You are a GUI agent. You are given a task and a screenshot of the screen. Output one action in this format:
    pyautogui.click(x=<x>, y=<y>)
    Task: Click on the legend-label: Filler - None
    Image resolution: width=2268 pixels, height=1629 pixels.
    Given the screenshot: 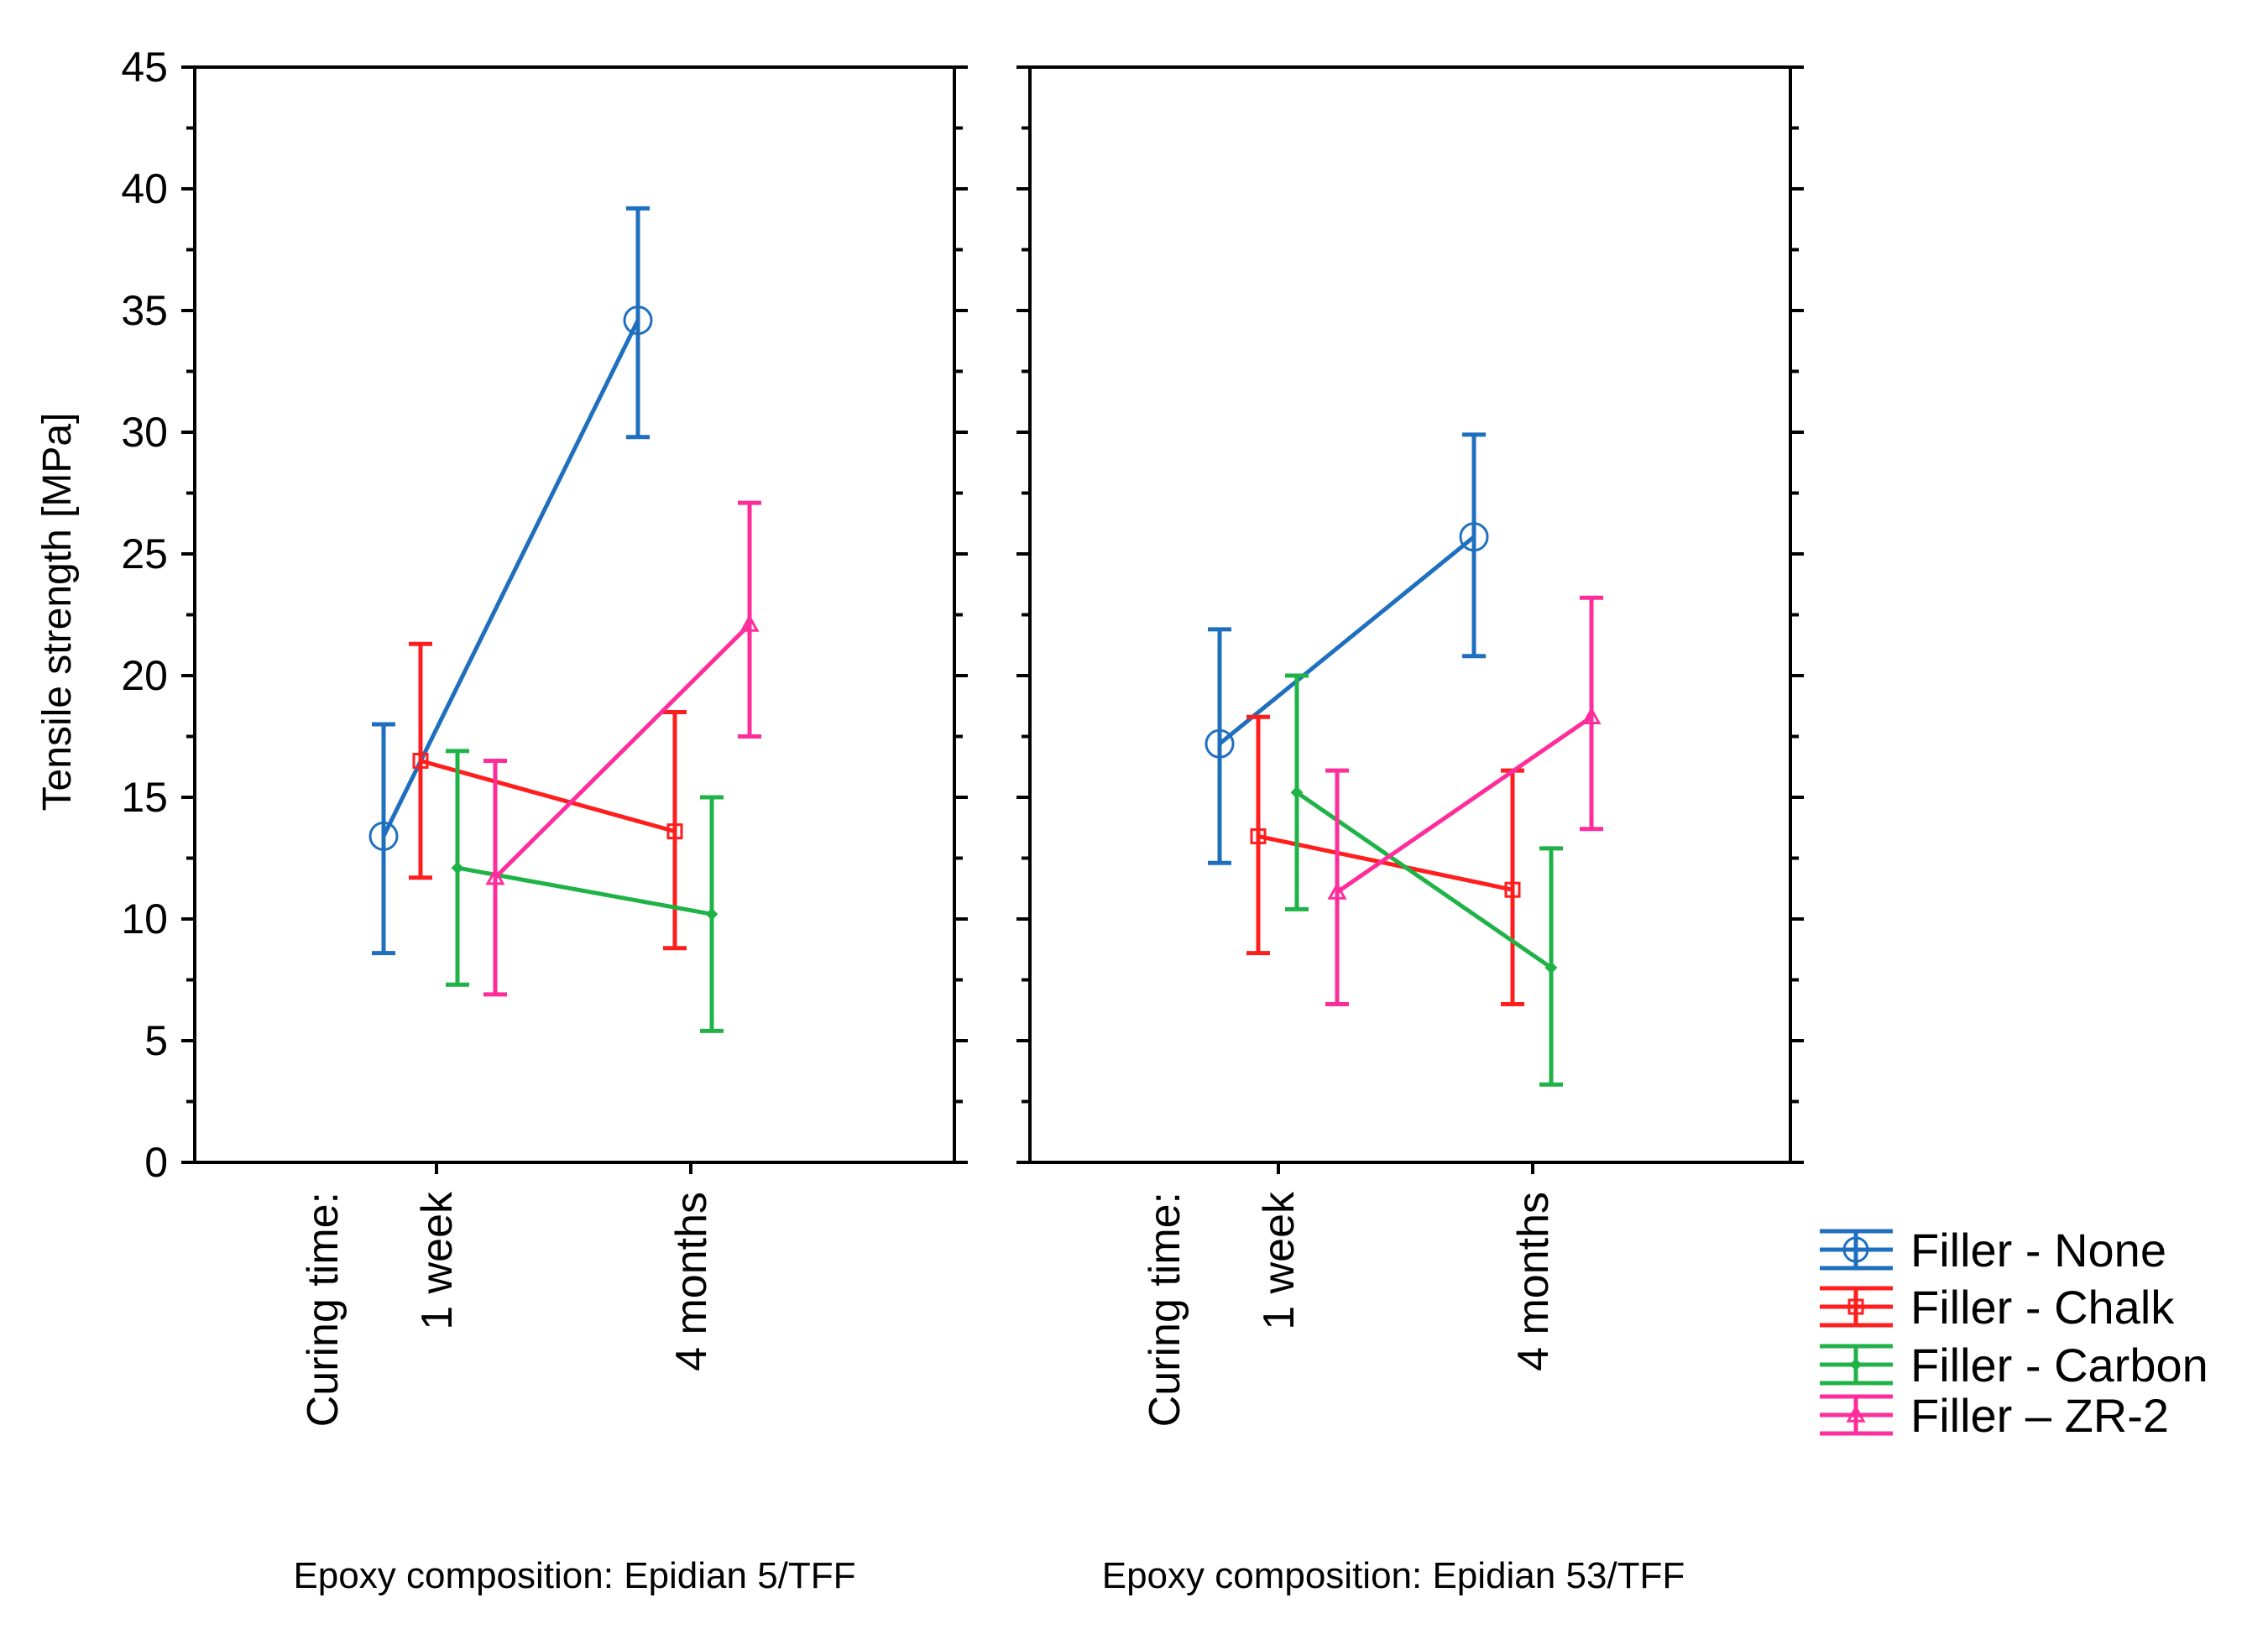 What is the action you would take?
    pyautogui.click(x=2038, y=1250)
    